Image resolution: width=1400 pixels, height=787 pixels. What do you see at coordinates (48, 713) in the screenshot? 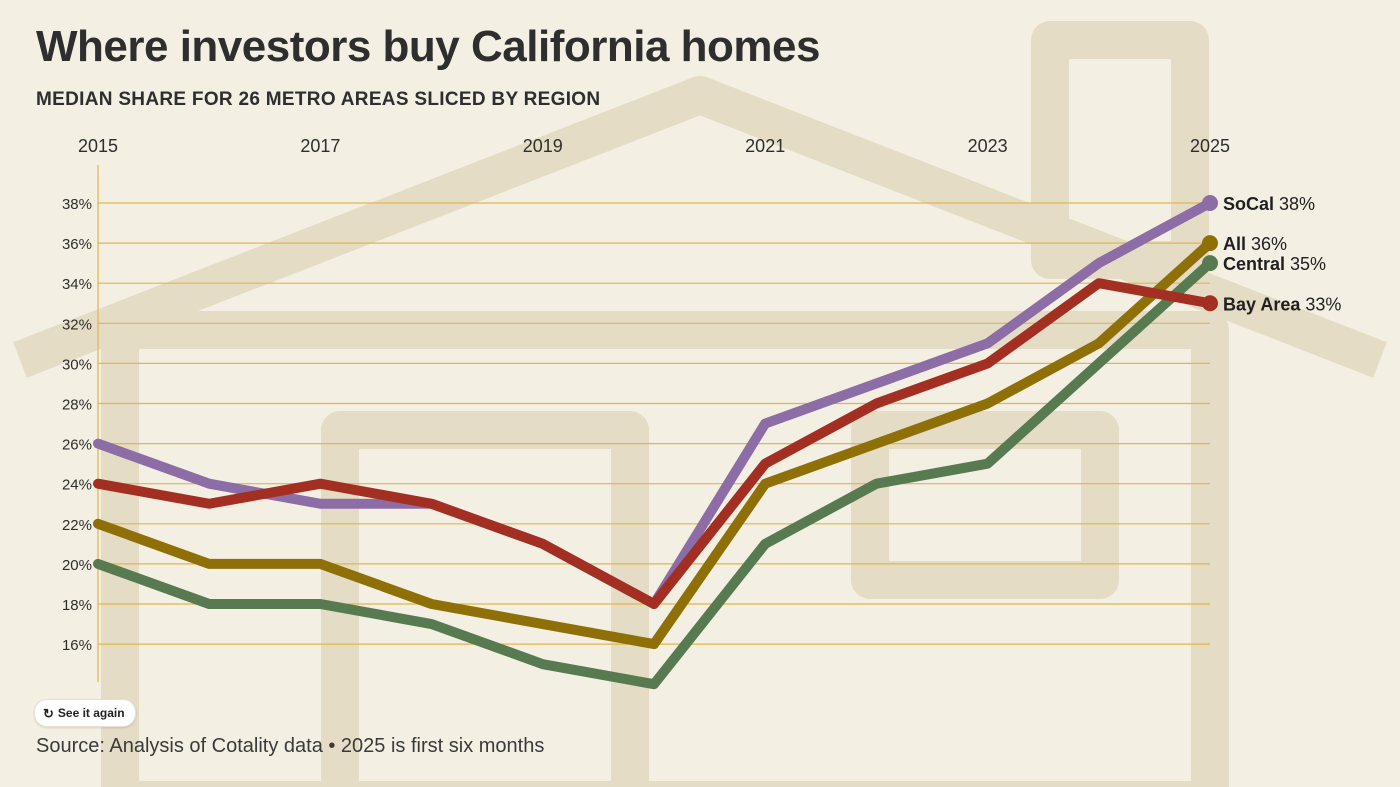
I see `replay-icon: ↻` at bounding box center [48, 713].